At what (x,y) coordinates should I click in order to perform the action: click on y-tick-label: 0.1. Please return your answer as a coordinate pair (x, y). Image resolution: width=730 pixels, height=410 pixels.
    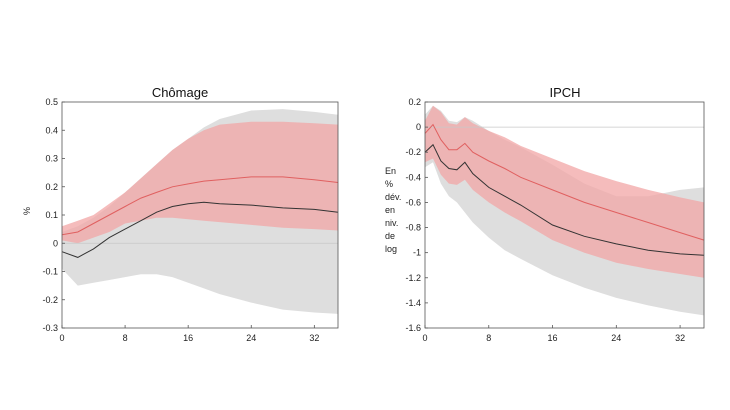
    Looking at the image, I should click on (51, 215).